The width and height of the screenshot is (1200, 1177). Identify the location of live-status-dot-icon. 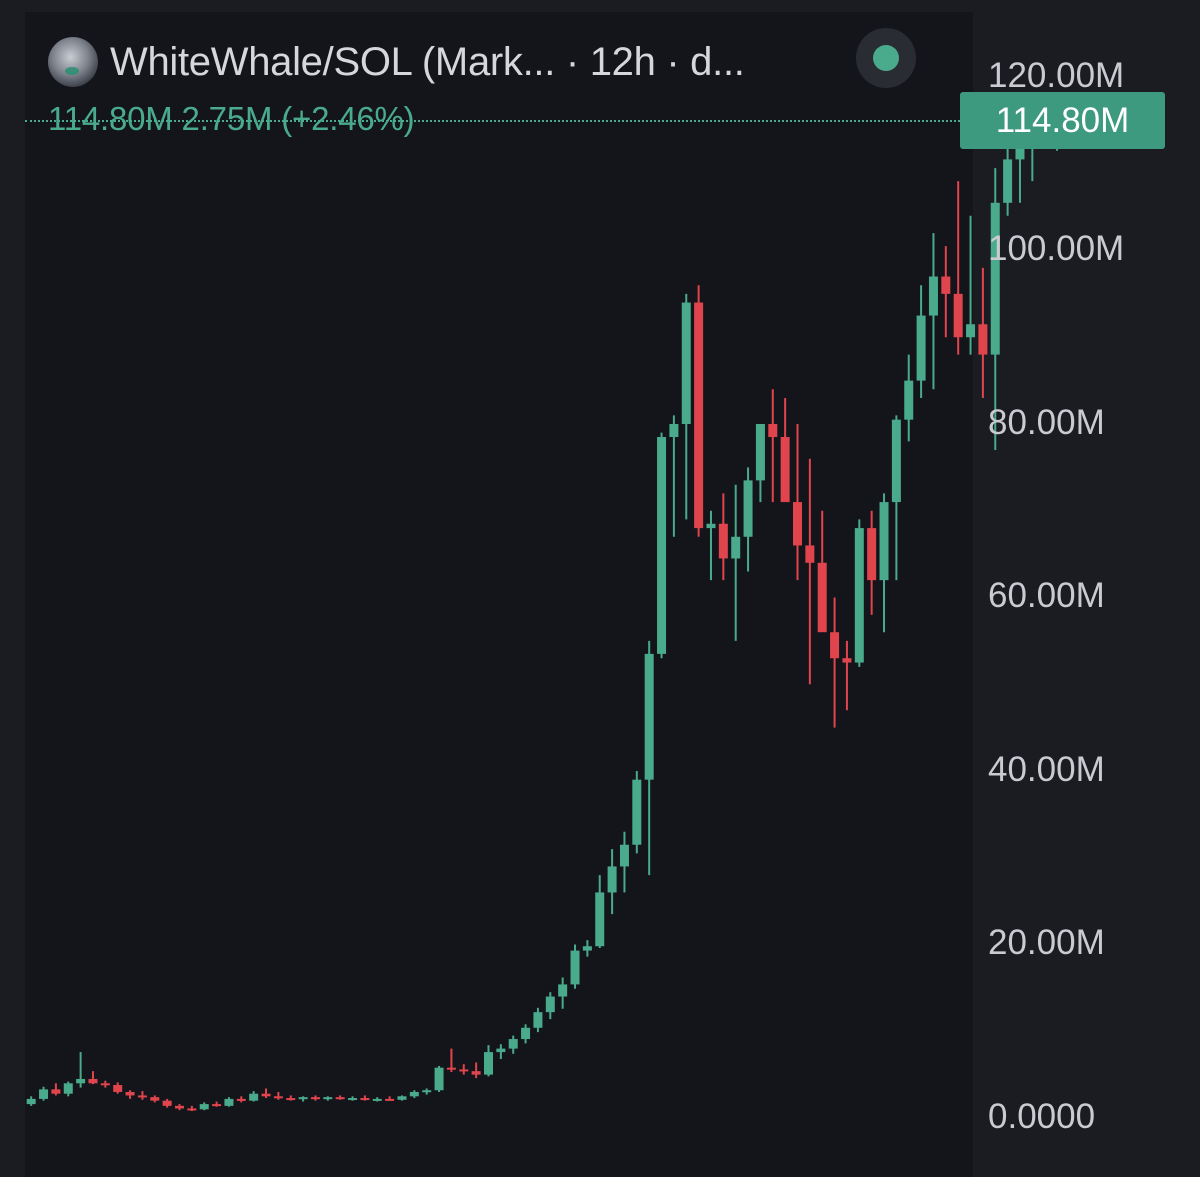
(886, 58).